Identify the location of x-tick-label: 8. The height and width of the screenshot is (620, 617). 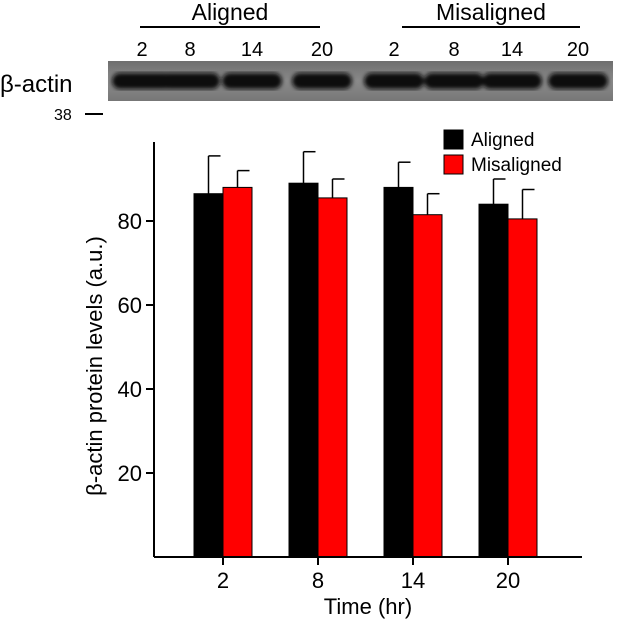
(318, 580).